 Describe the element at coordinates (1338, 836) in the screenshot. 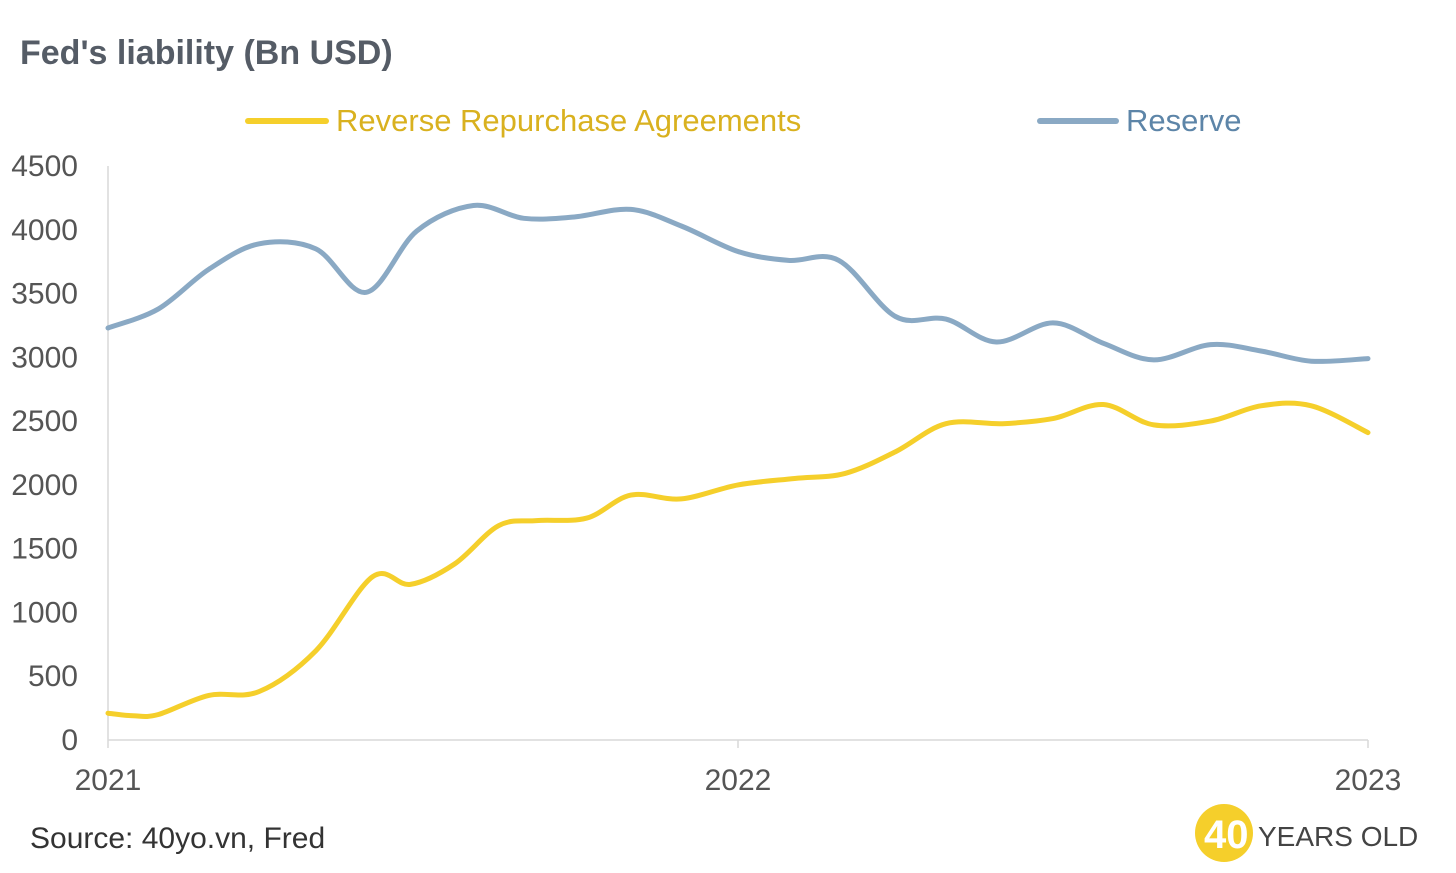

I see `logo-text: YEARS OLD` at that location.